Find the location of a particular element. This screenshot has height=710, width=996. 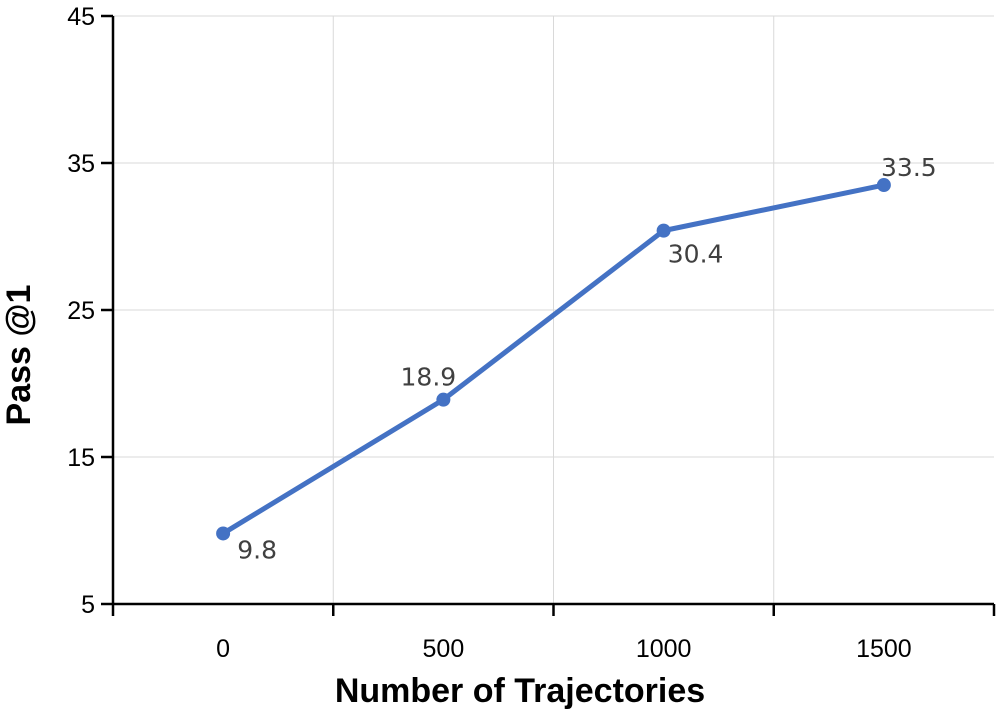

x-tick-label: 1500 is located at coordinates (884, 649).